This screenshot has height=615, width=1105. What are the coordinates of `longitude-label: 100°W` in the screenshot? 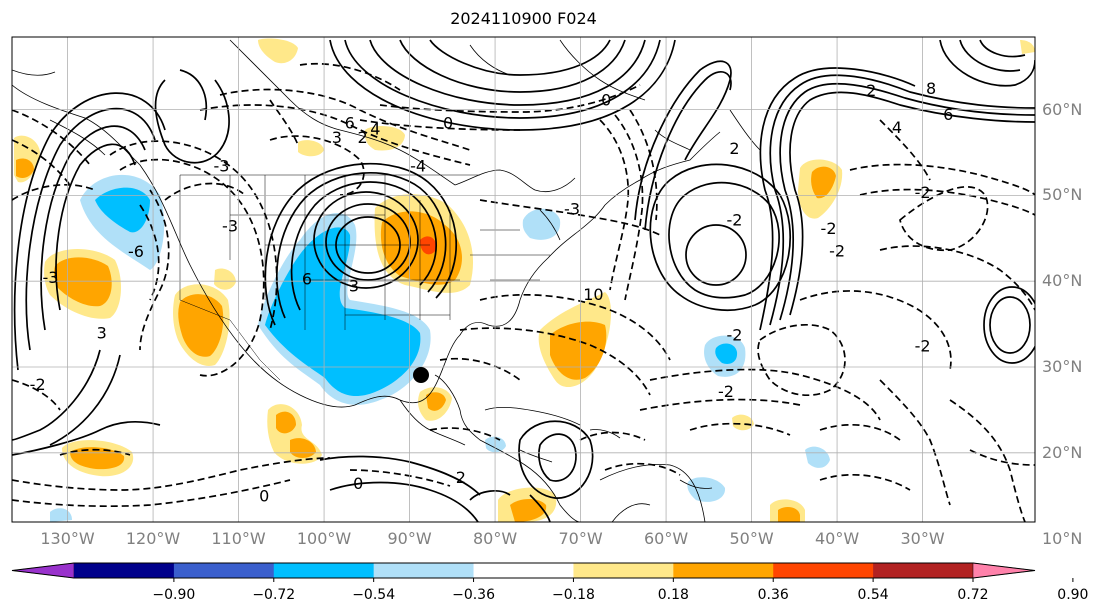 It's located at (324, 538).